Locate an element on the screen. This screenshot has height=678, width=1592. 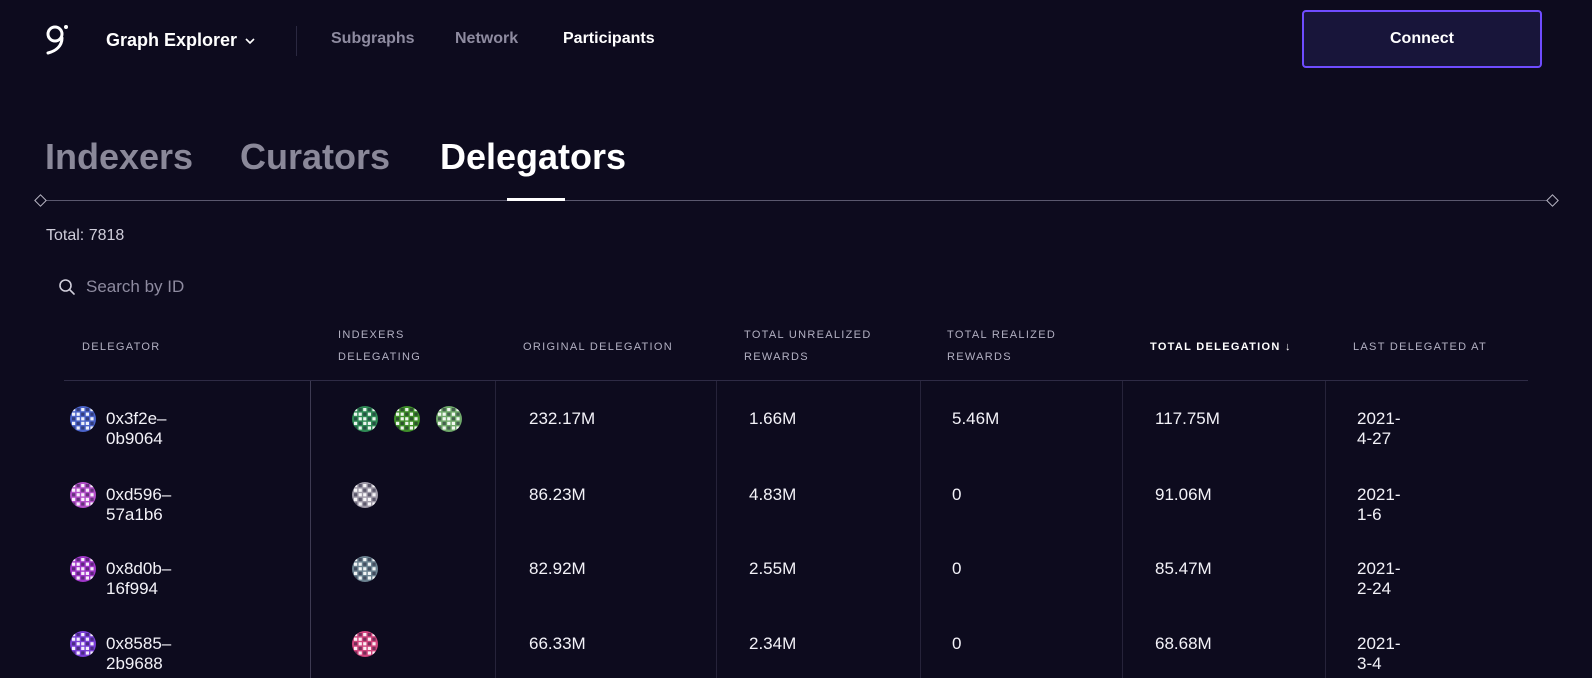
cell-unrealized: 4.83M is located at coordinates (773, 494).